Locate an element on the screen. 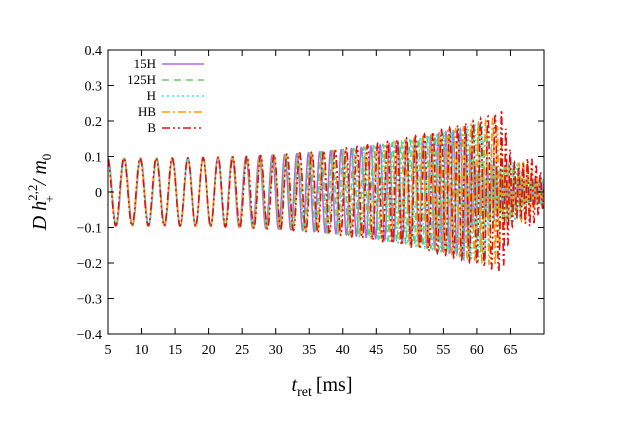  y-tick-label: 0.4 is located at coordinates (94, 51).